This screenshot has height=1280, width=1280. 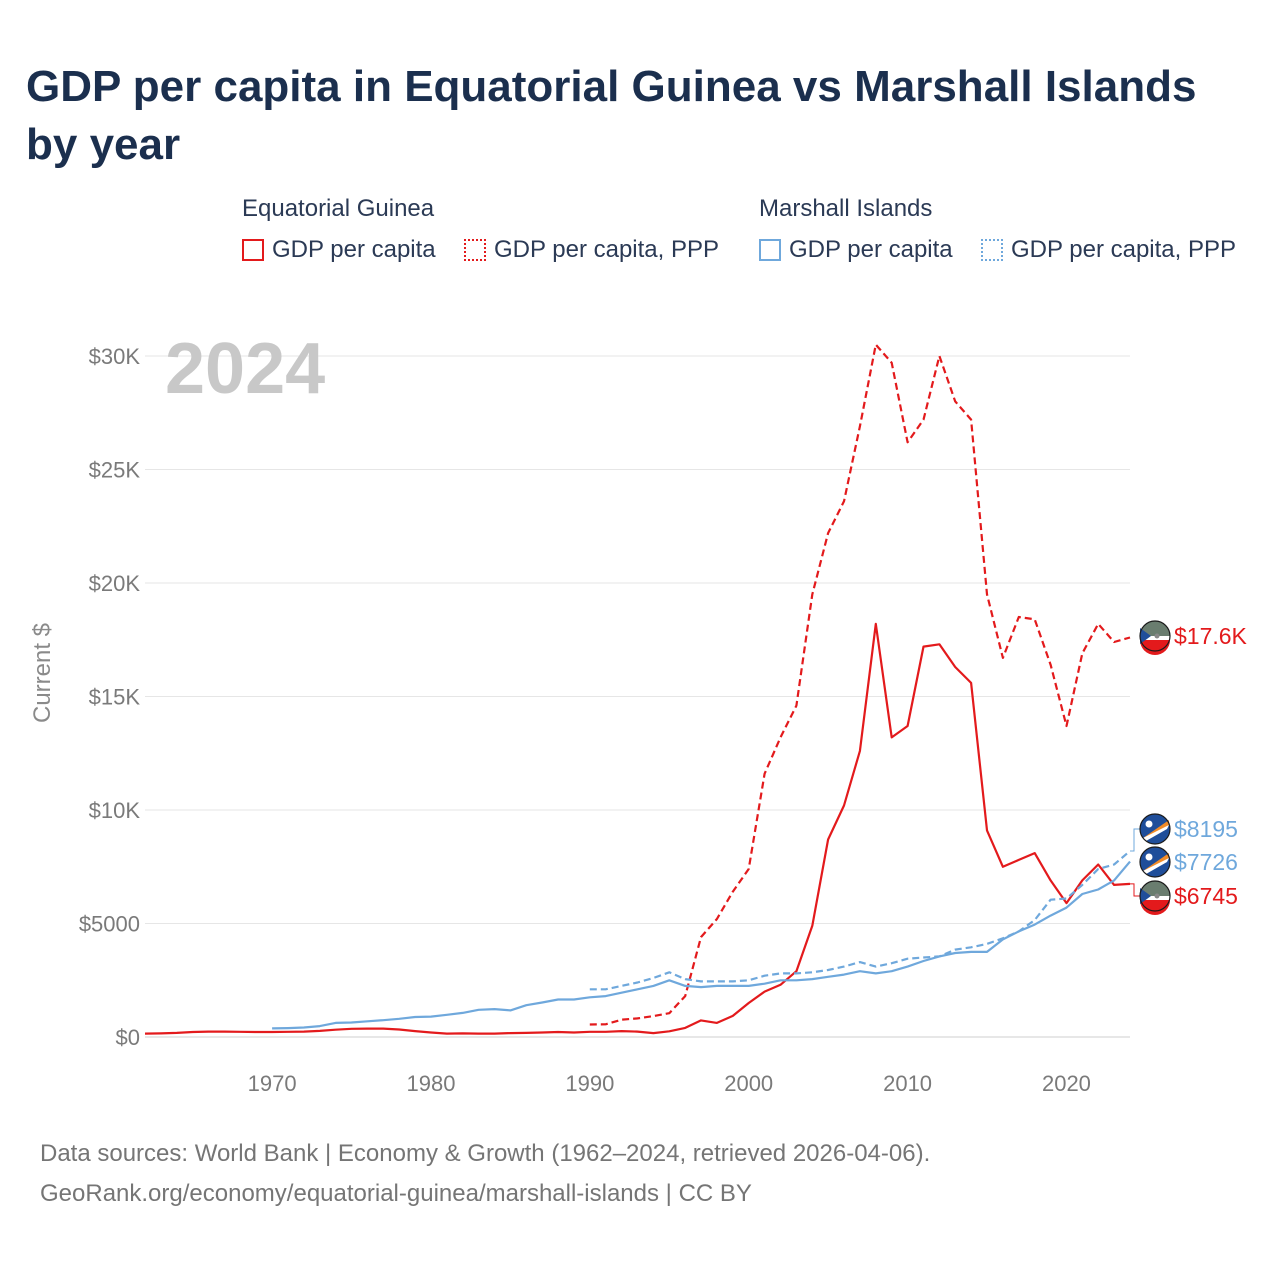 I want to click on legend-item-mh-gdp: GDP per capita, so click(x=856, y=250).